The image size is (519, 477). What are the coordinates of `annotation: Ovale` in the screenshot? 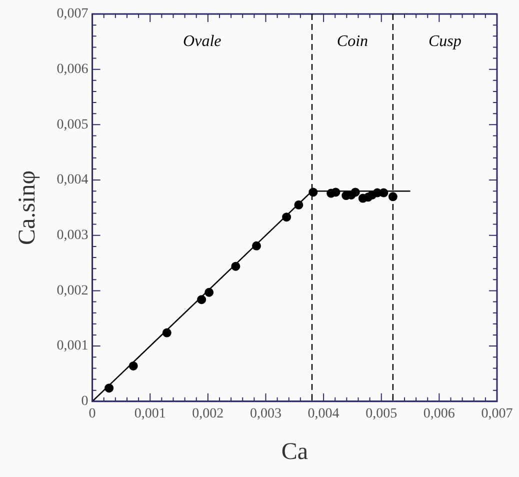 It's located at (202, 41).